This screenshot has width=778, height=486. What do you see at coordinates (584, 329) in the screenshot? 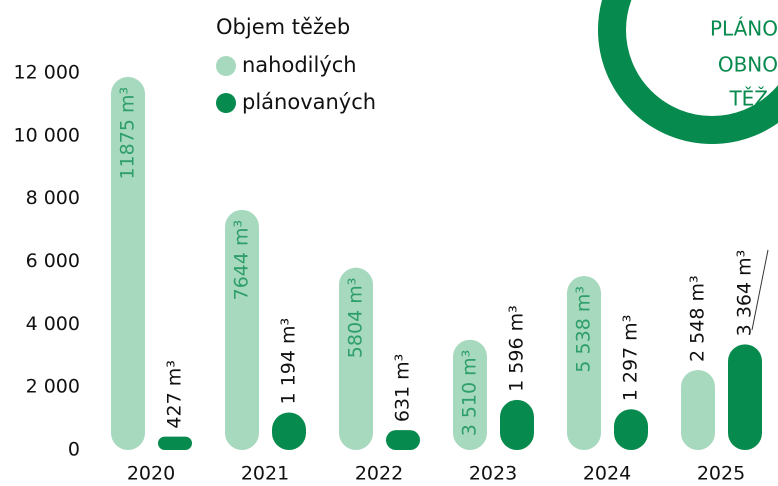
I see `value-label: 5 538 m³` at bounding box center [584, 329].